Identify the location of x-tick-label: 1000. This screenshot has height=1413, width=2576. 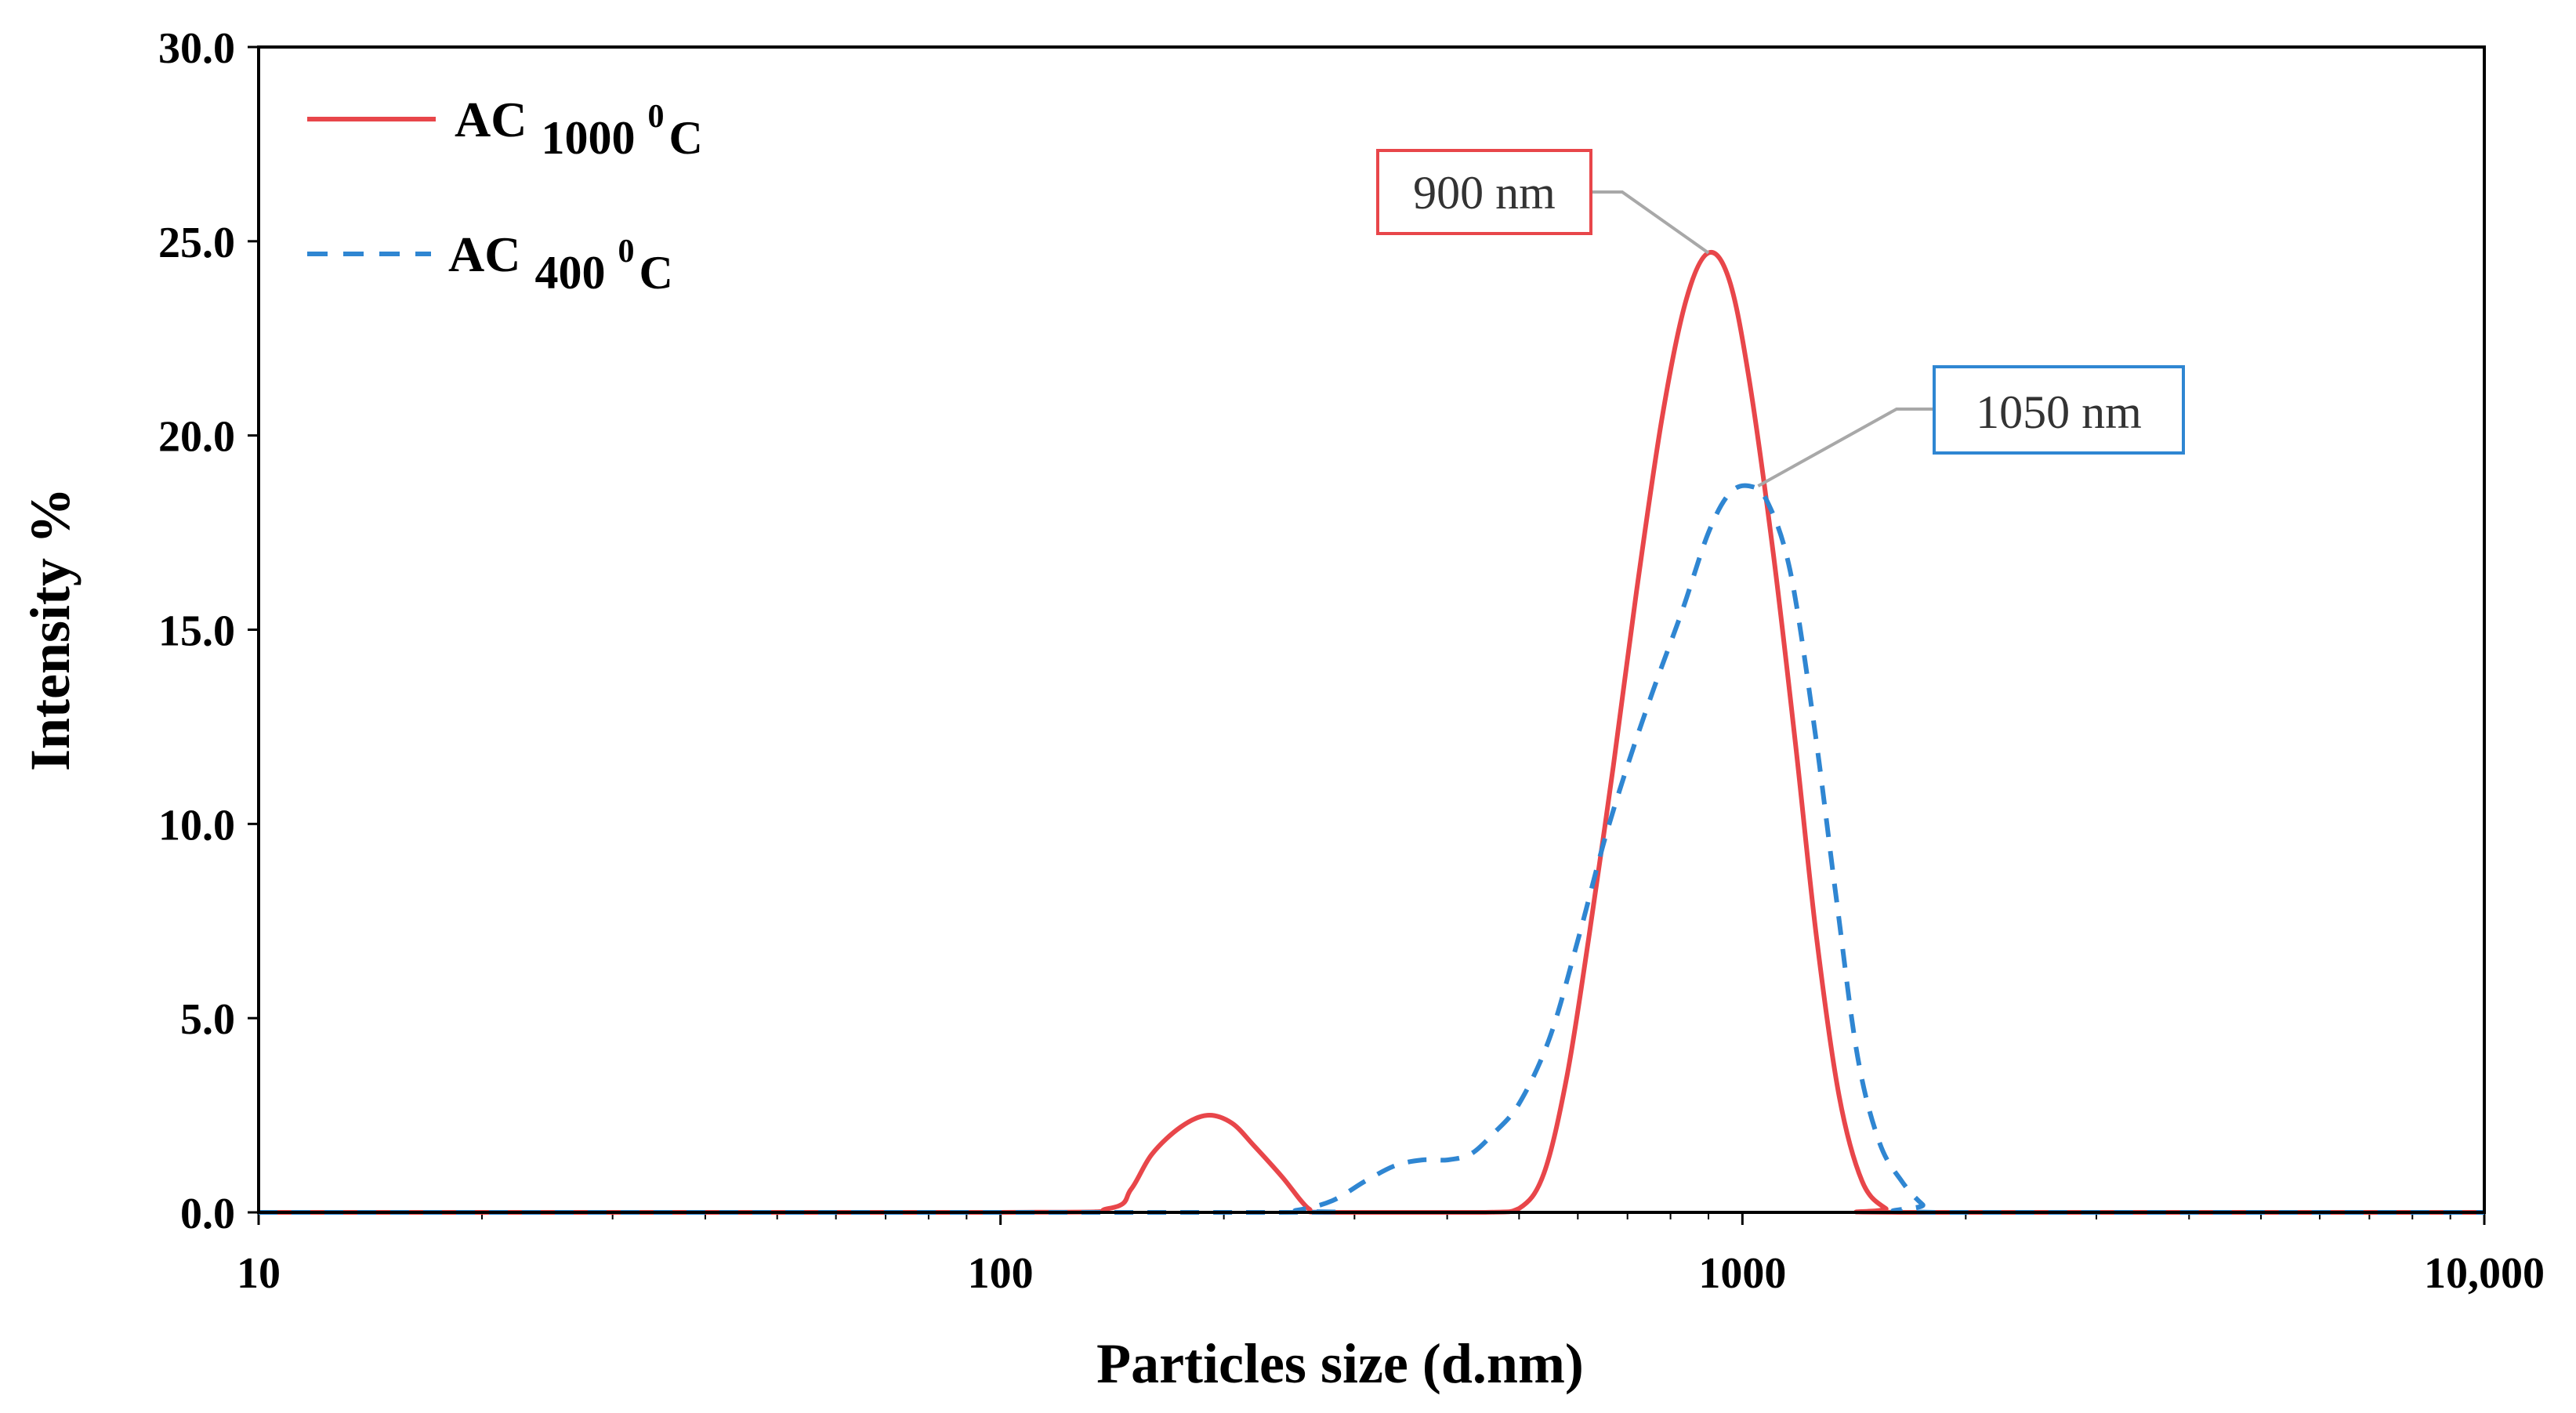
(1742, 1273).